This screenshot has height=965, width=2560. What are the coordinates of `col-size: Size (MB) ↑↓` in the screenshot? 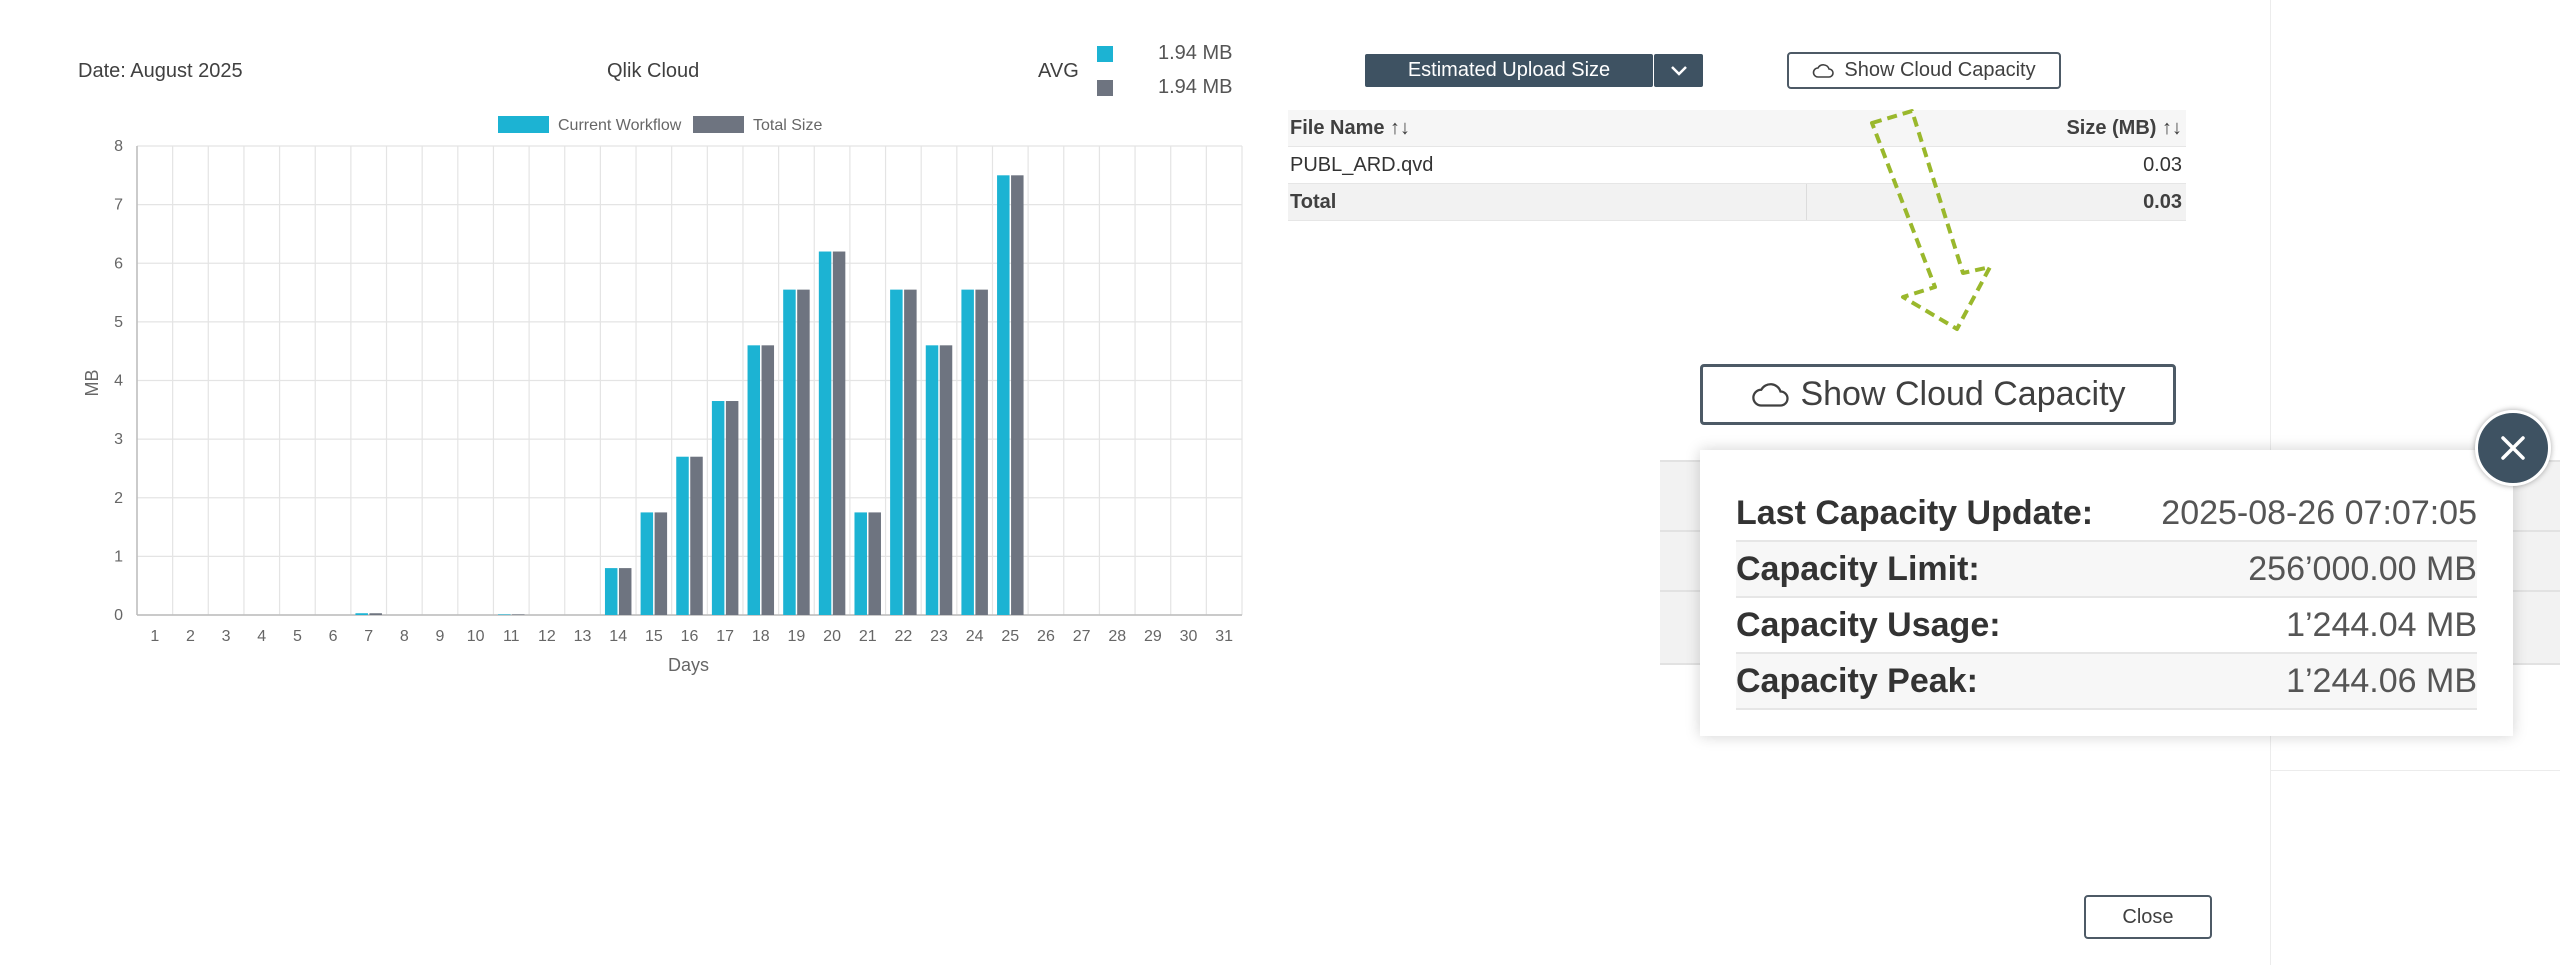 It's located at (2124, 127).